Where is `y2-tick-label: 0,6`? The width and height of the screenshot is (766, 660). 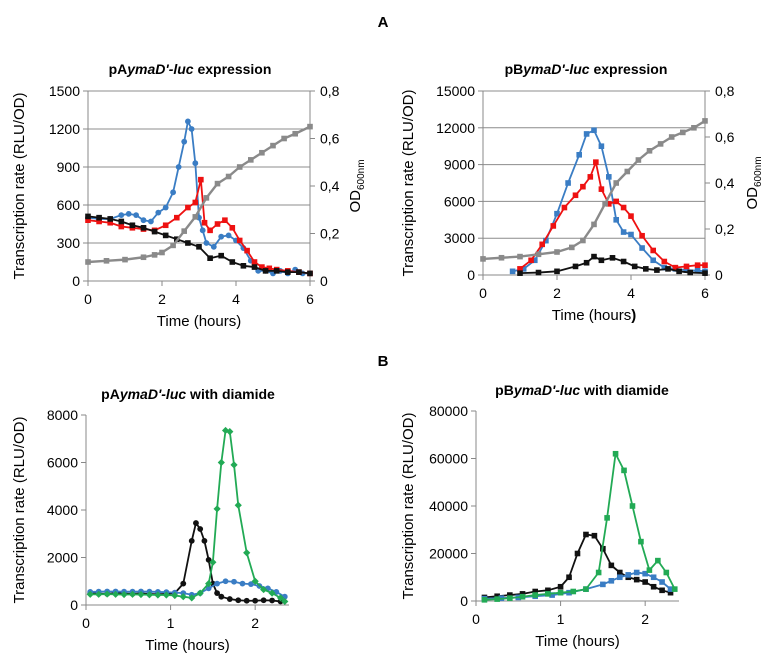 y2-tick-label: 0,6 is located at coordinates (725, 137).